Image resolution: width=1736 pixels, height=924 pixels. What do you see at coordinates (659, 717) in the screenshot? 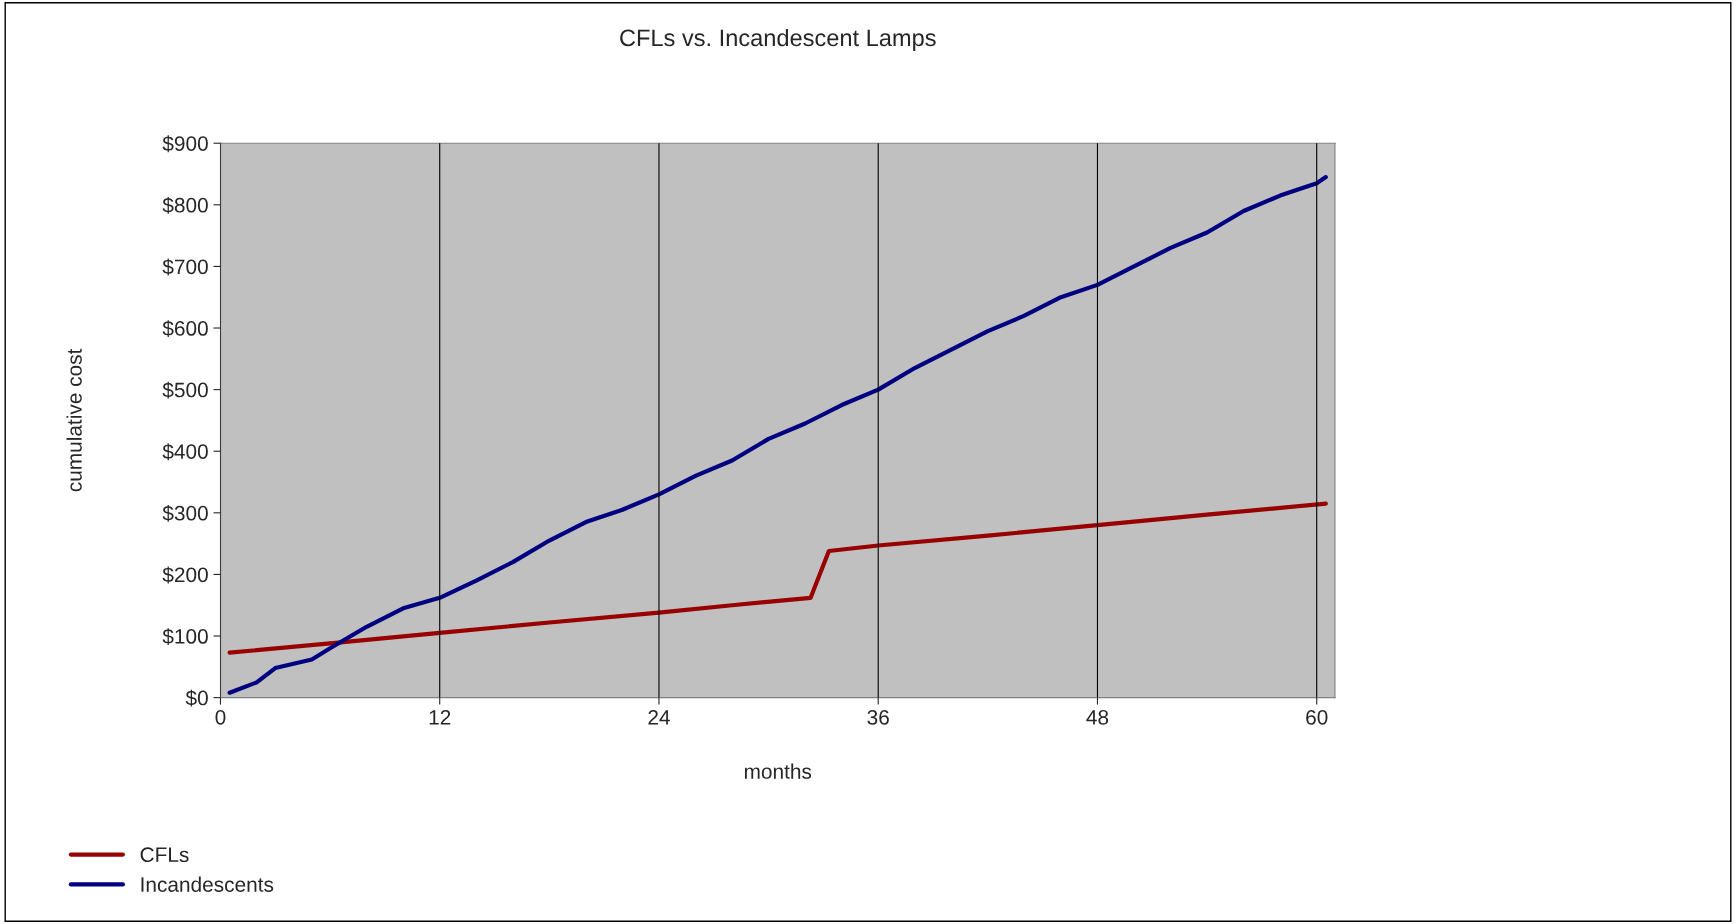
I see `x-tick-label: 24` at bounding box center [659, 717].